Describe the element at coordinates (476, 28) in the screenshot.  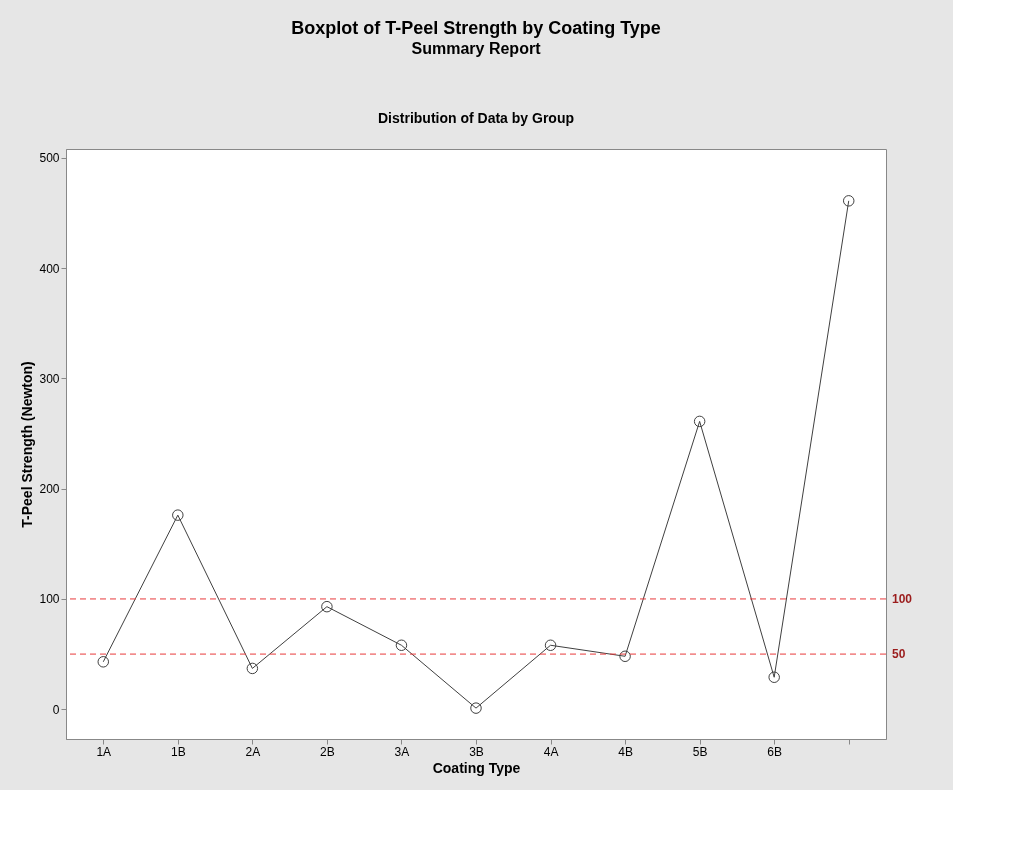
I see `chart-title: Boxplot of T-Peel Strength by Coating Type` at that location.